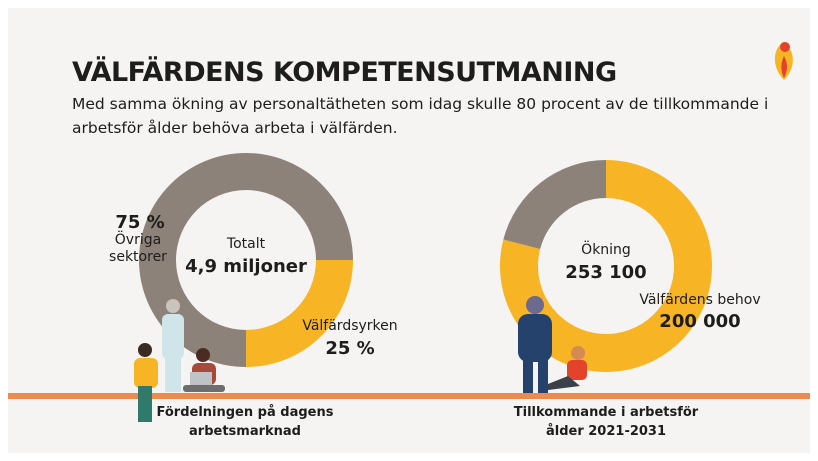 Image resolution: width=818 pixels, height=461 pixels. Describe the element at coordinates (138, 248) in the screenshot. I see `segment-label: Övriga sektorer` at that location.